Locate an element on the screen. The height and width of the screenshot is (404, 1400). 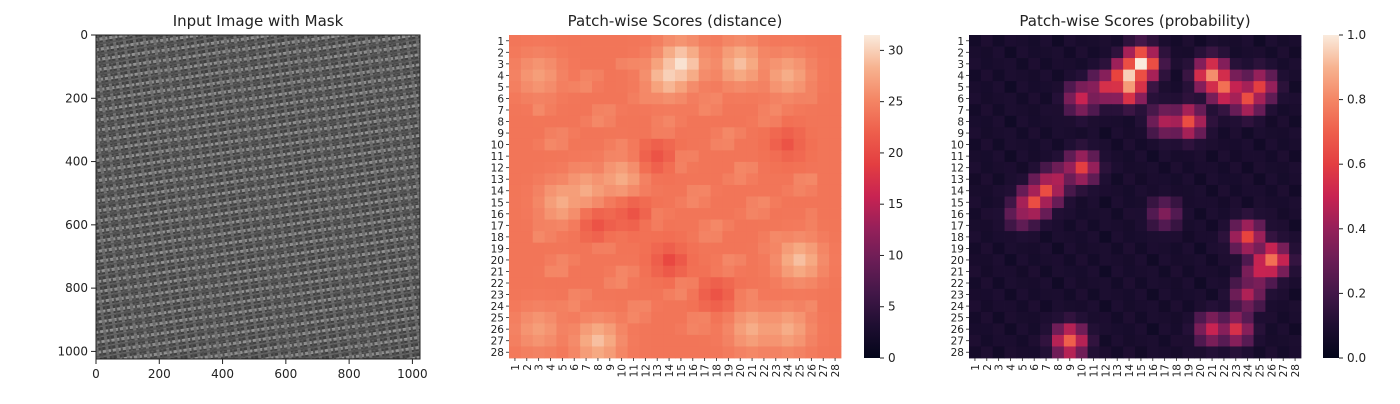
y-tick-label: 400 is located at coordinates (76, 162).